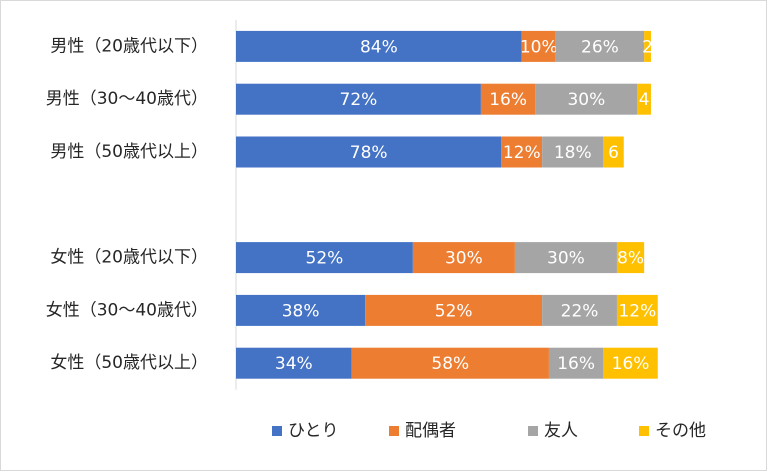  I want to click on category-label: 女性（50歳代以上）, so click(129, 363).